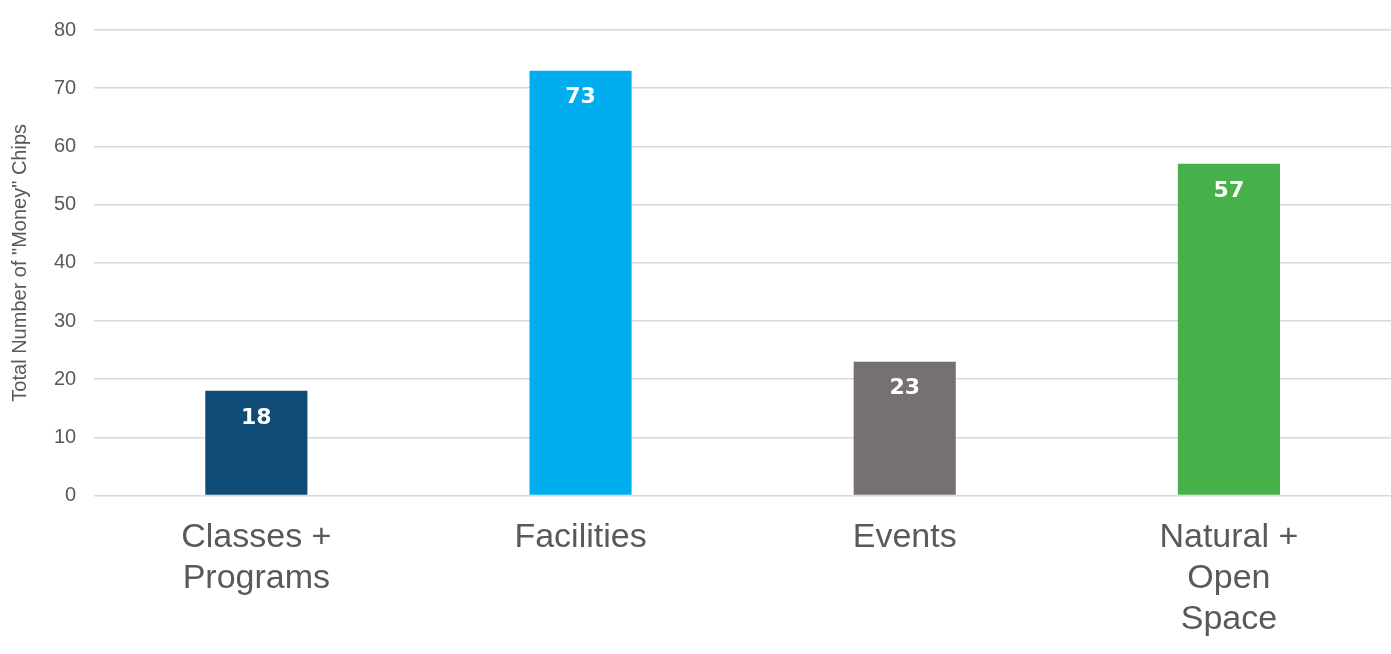  Describe the element at coordinates (1229, 189) in the screenshot. I see `data-label: 57` at that location.